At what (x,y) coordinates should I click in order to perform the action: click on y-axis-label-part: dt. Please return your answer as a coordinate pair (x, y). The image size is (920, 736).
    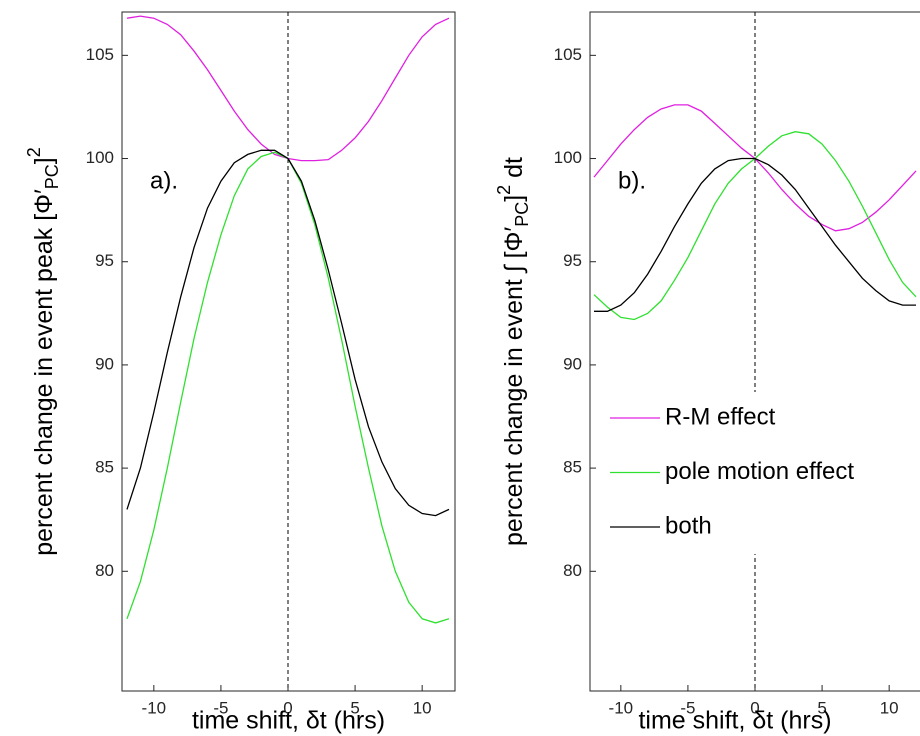
    Looking at the image, I should click on (514, 171).